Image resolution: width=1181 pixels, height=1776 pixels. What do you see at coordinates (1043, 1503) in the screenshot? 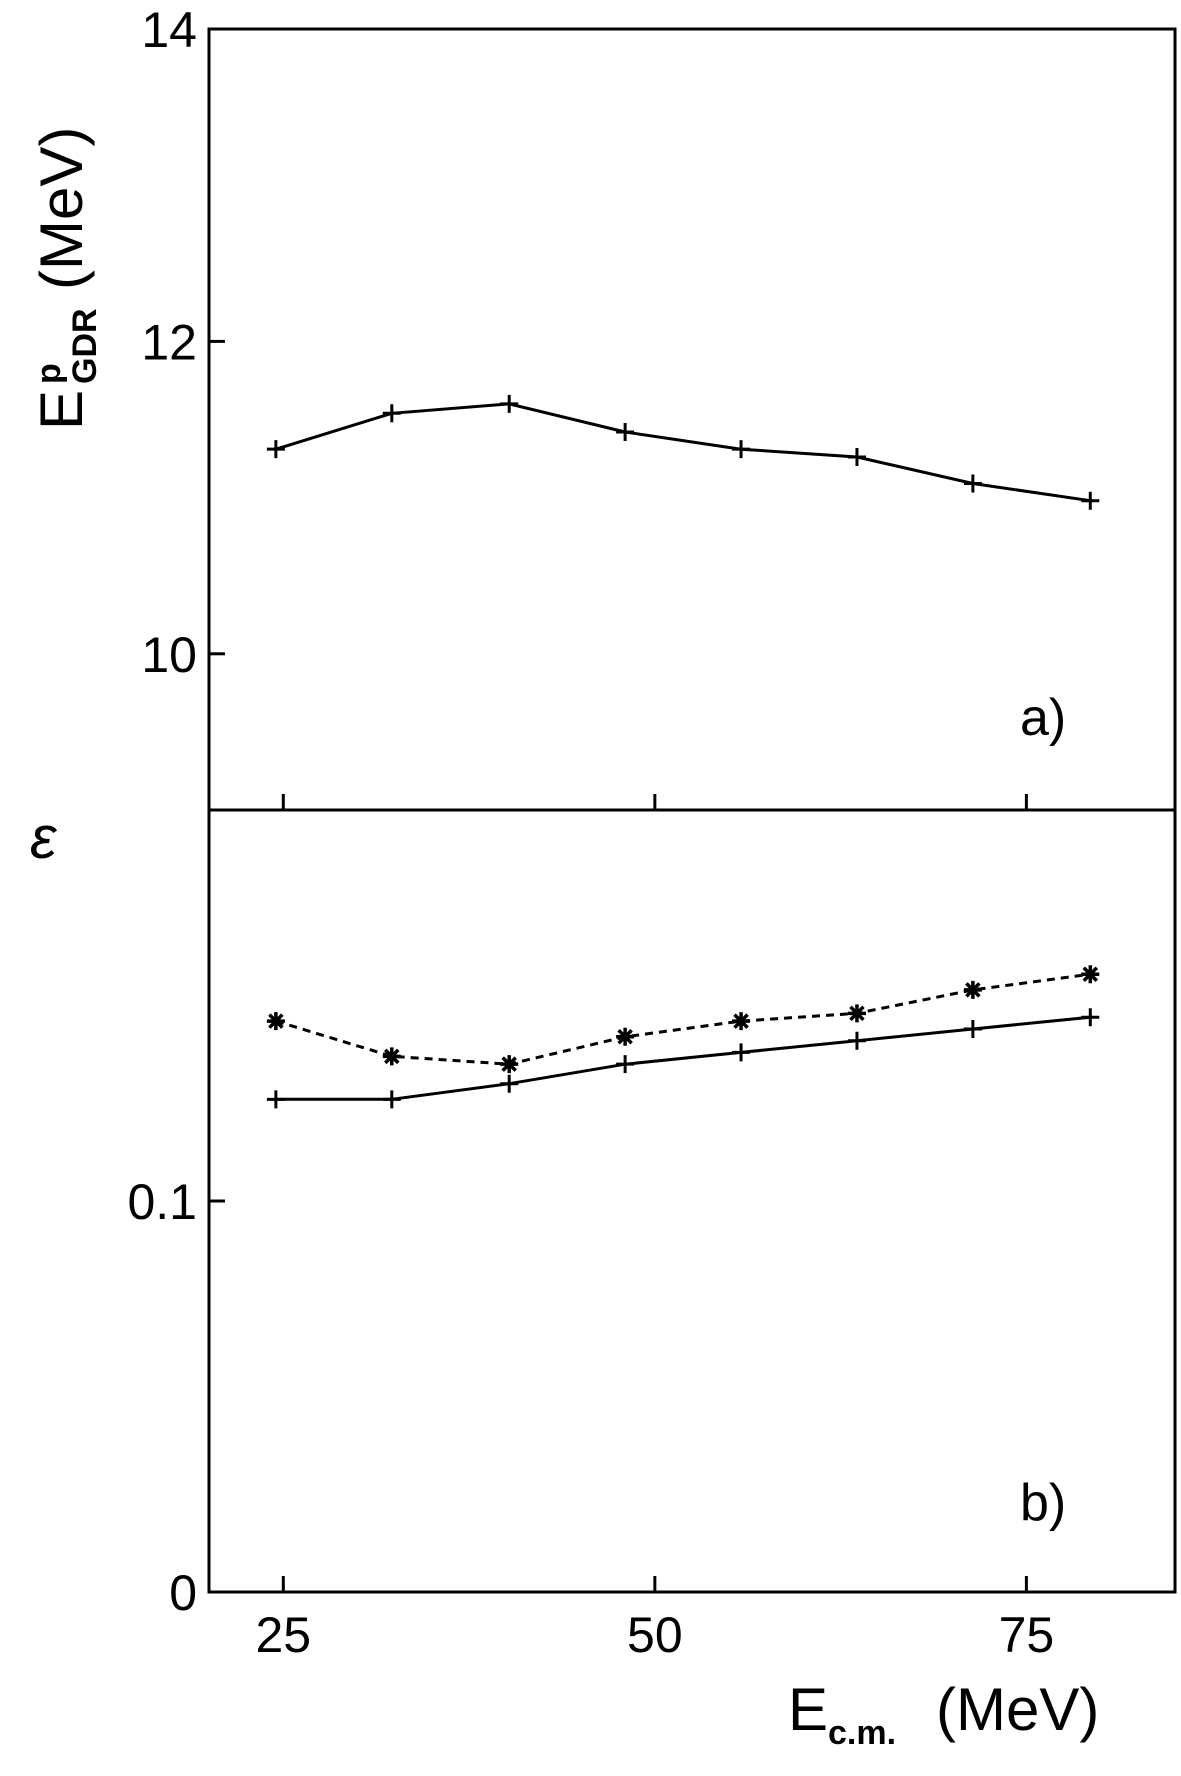
I see `panel-b-tag: b)` at bounding box center [1043, 1503].